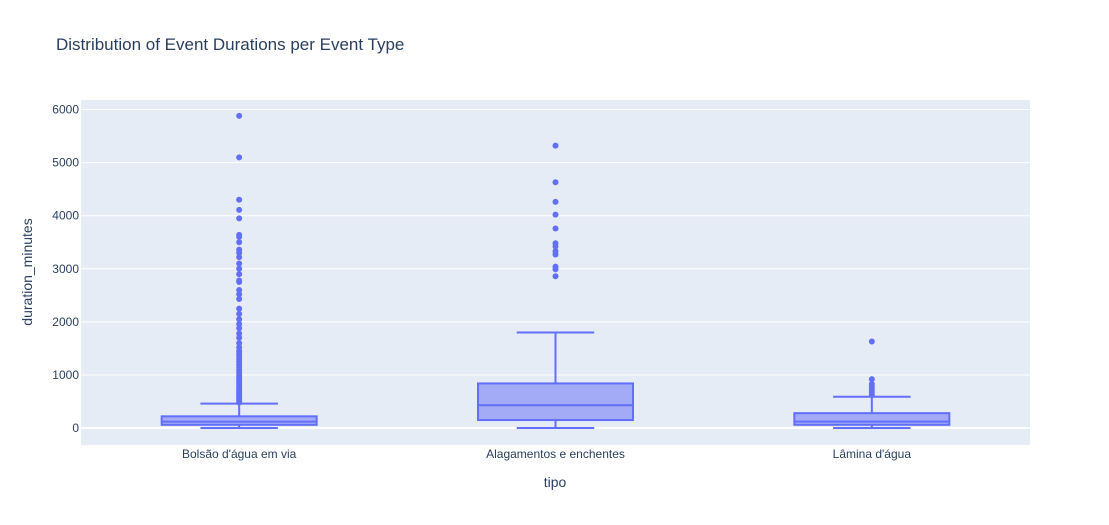 The height and width of the screenshot is (525, 1109). Describe the element at coordinates (239, 454) in the screenshot. I see `x-tick-label: Bolsão d'água em via` at that location.